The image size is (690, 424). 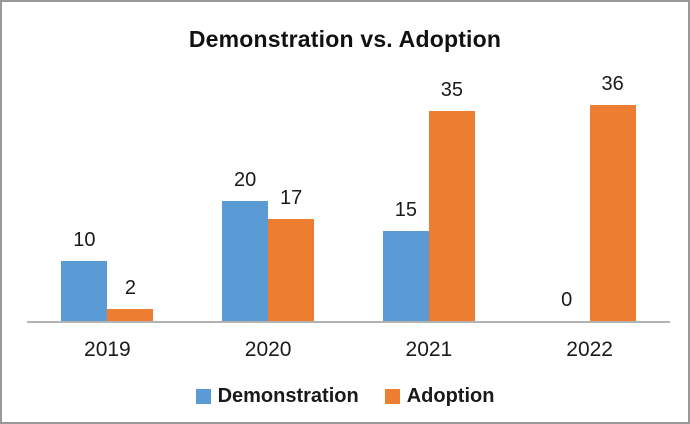 I want to click on data-label-demonstration-2019: 10, so click(x=84, y=240).